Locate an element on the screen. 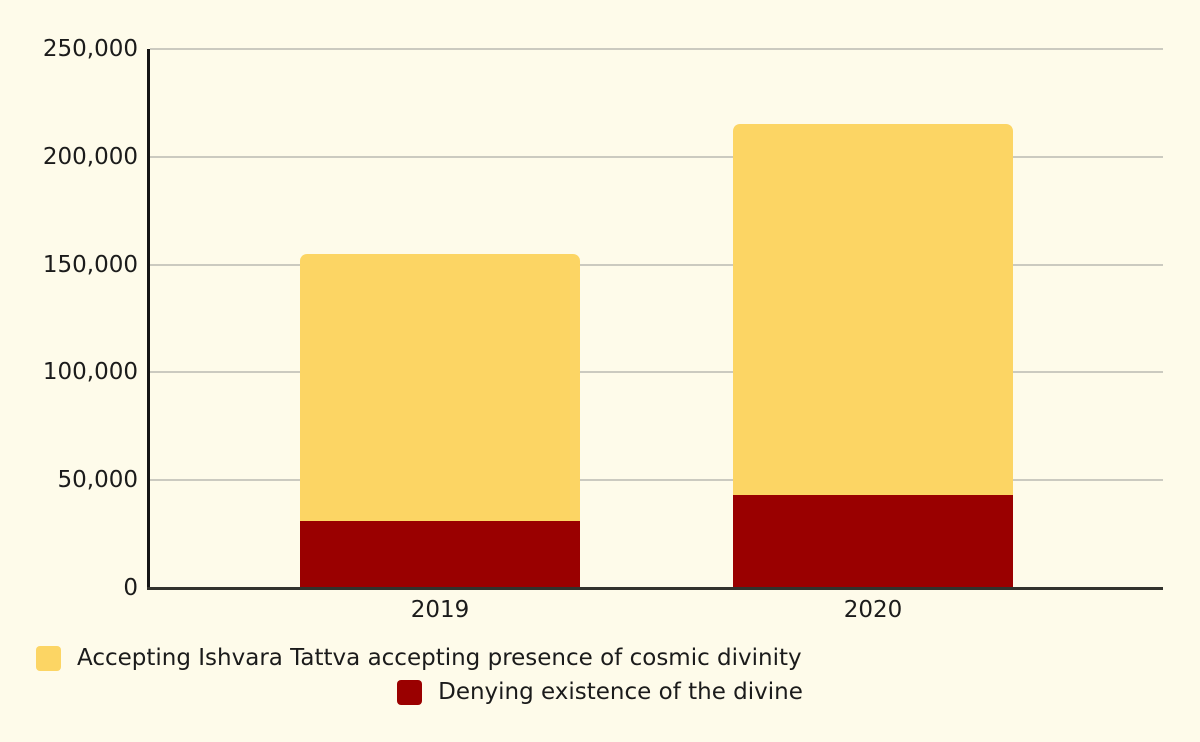 This screenshot has width=1200, height=742. bar-segment-2019-top is located at coordinates (440, 387).